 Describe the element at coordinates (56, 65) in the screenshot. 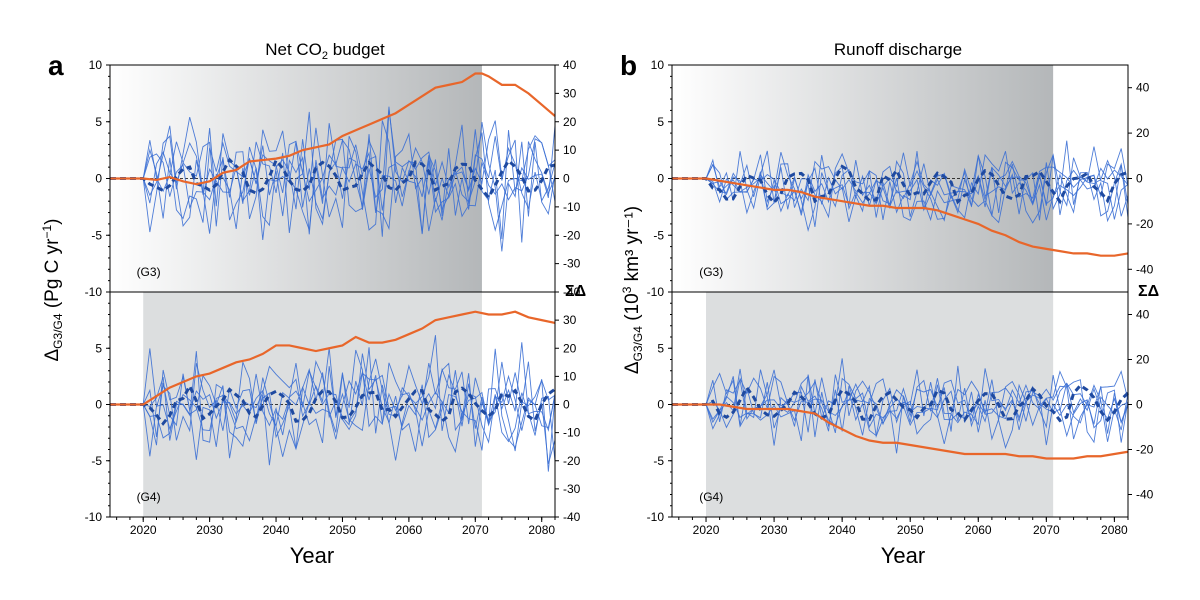

I see `panel-letter: a` at that location.